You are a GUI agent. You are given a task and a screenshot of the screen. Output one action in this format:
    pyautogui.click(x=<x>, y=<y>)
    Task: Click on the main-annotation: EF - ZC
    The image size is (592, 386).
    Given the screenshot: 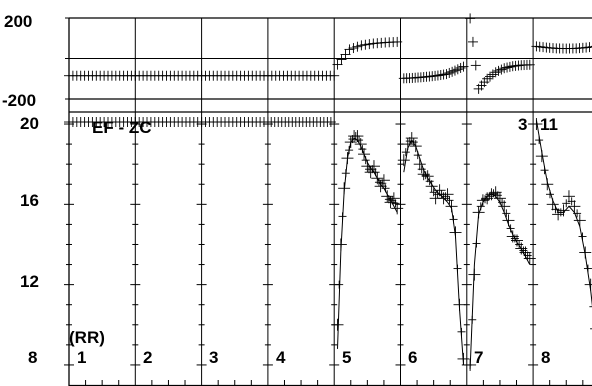 What is the action you would take?
    pyautogui.click(x=122, y=127)
    